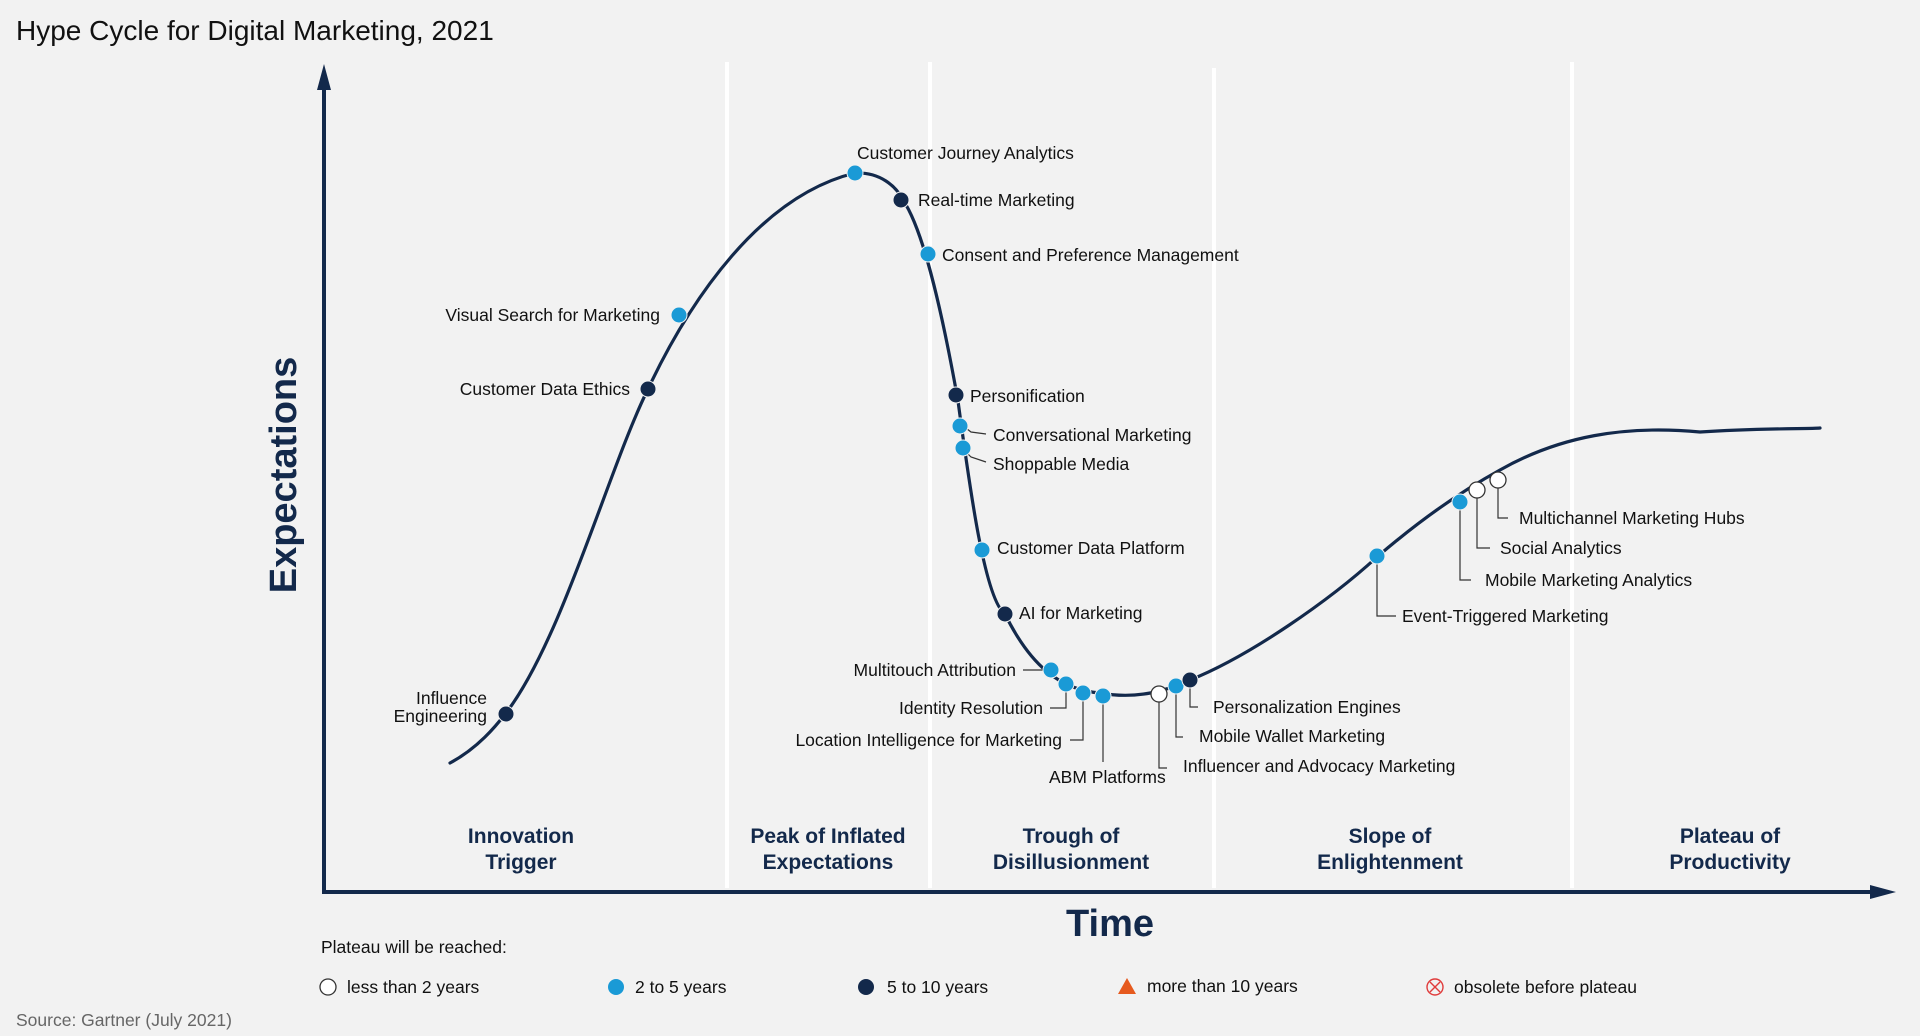 The width and height of the screenshot is (1920, 1036). What do you see at coordinates (1505, 616) in the screenshot?
I see `label-event-triggered: Event-Triggered Marketing` at bounding box center [1505, 616].